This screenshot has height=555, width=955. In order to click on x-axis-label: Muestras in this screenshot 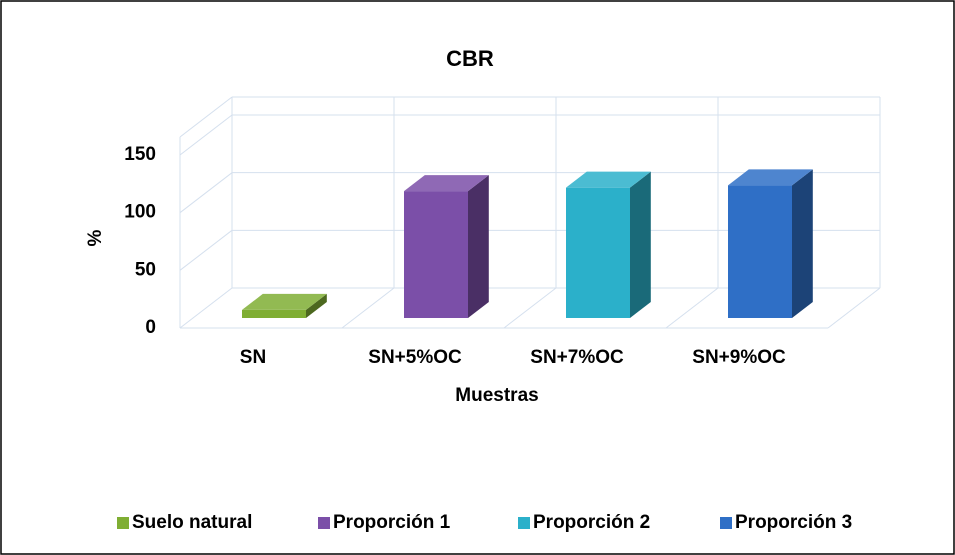, I will do `click(496, 395)`.